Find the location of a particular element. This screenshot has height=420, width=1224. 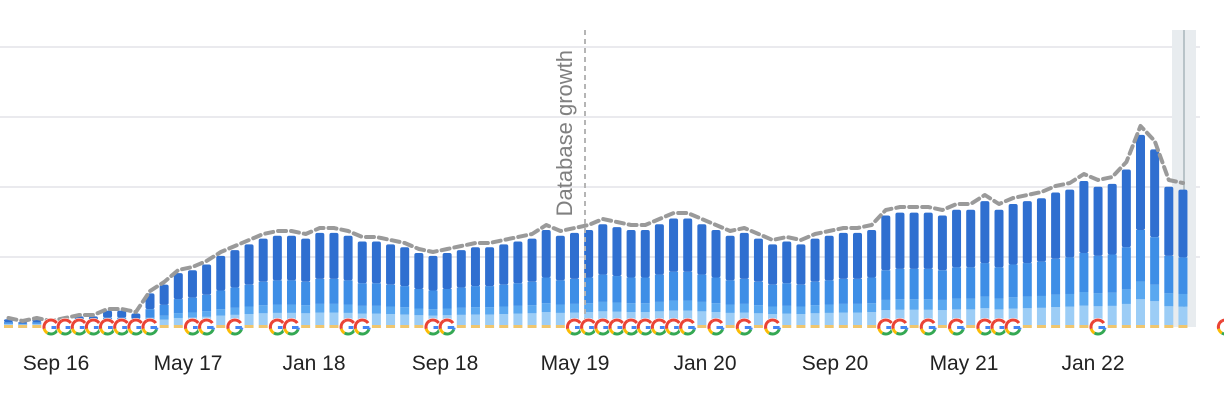

bar-segment-mid is located at coordinates (1155, 293).